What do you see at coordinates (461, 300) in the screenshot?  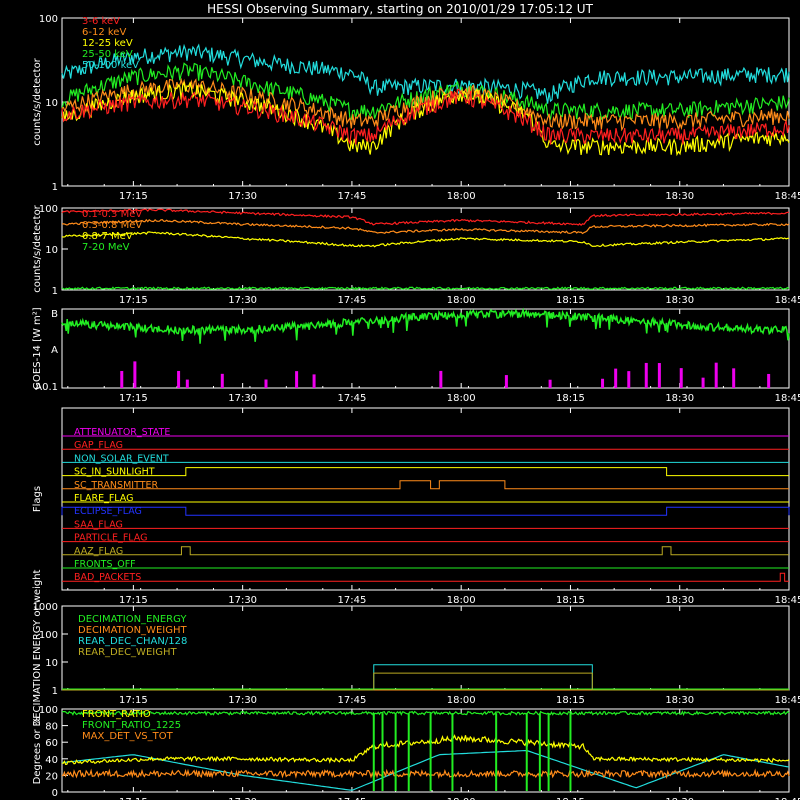 I see `p2-time-label: 18:00` at bounding box center [461, 300].